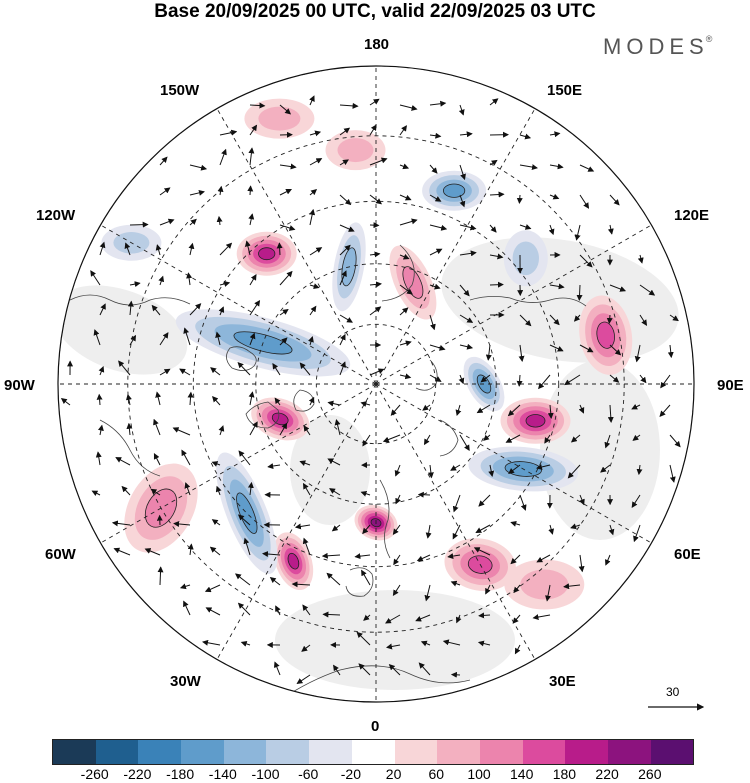  Describe the element at coordinates (562, 681) in the screenshot. I see `label-lon-30e: 30E` at that location.